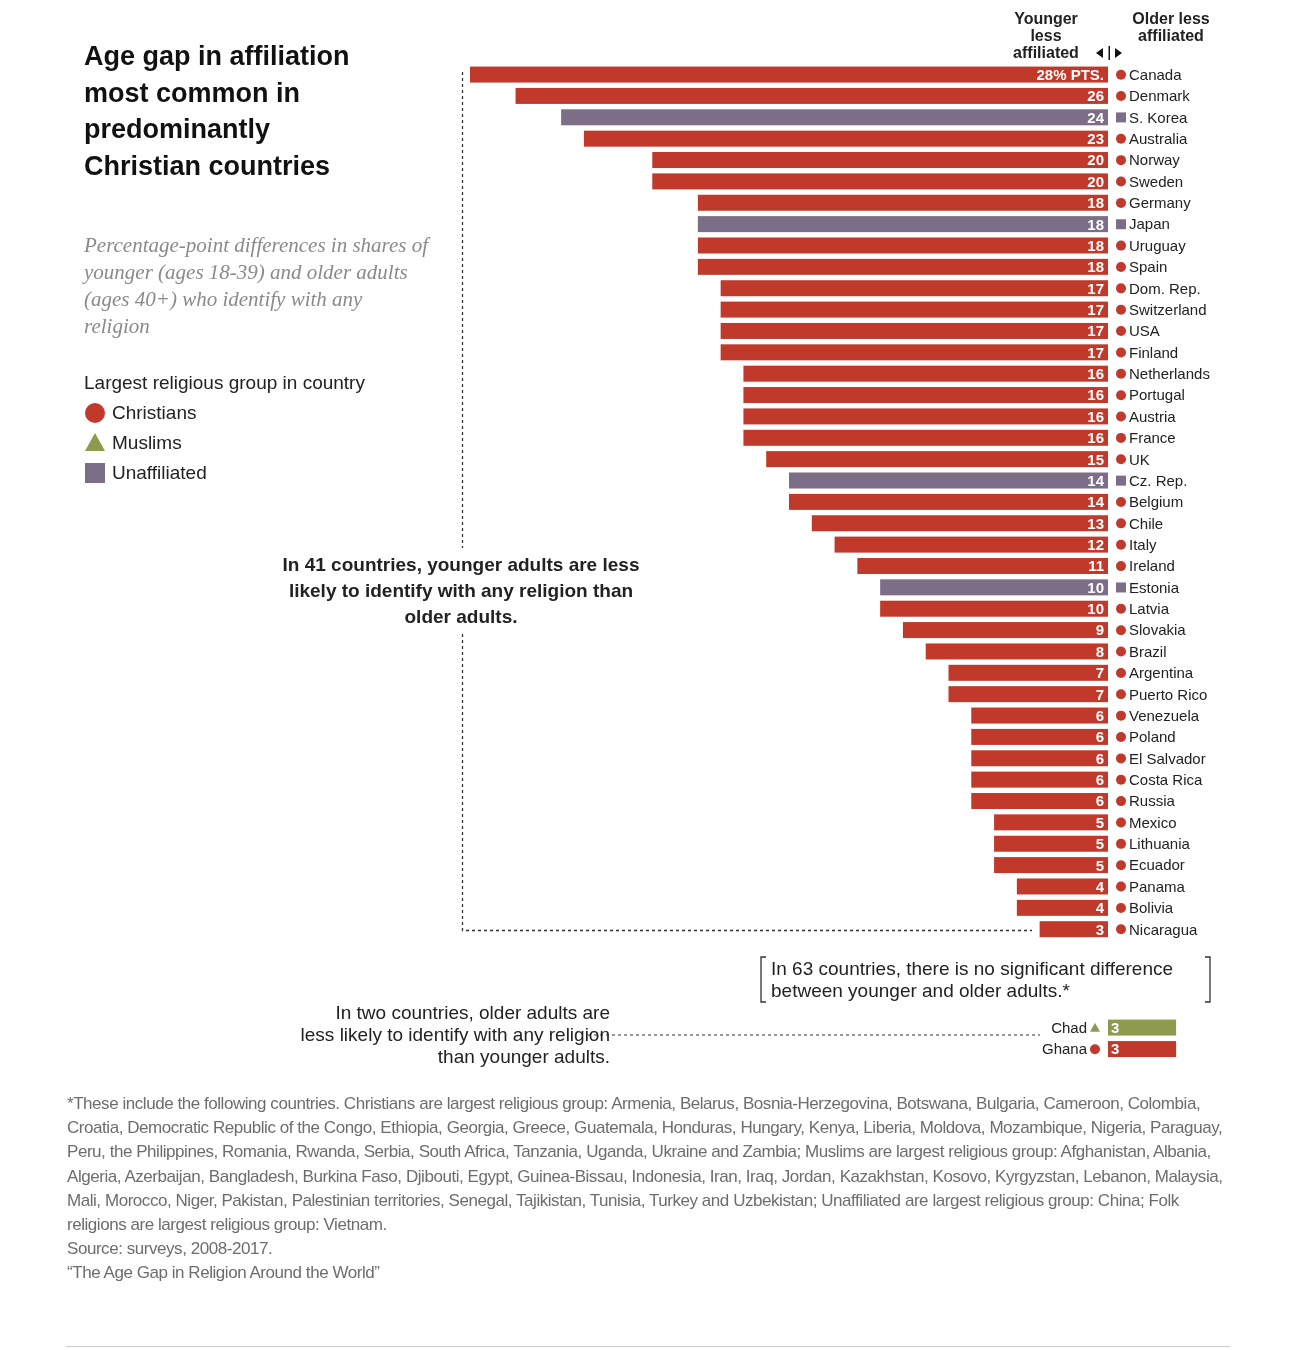 This screenshot has height=1350, width=1296. What do you see at coordinates (1143, 544) in the screenshot?
I see `y-tick-label: Italy` at bounding box center [1143, 544].